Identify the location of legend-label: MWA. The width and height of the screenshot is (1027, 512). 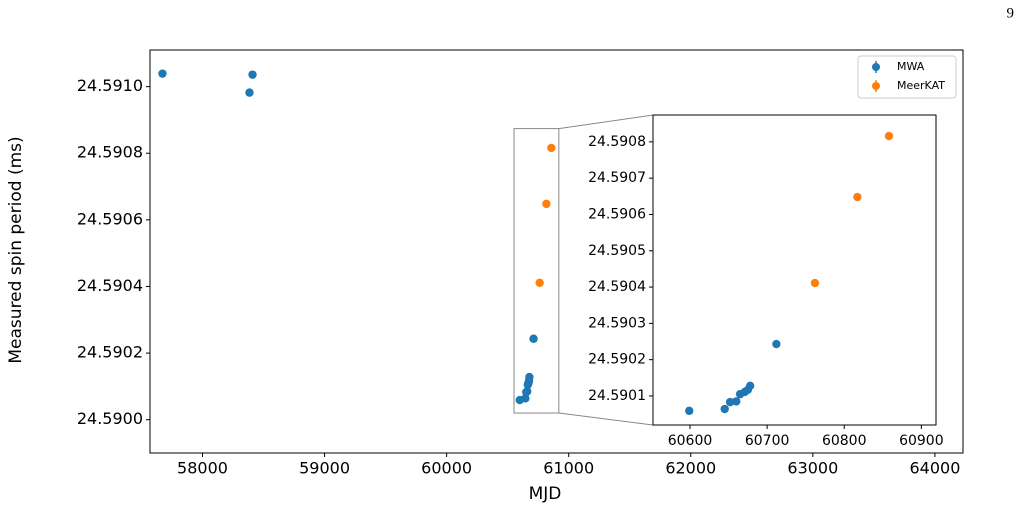
(911, 66).